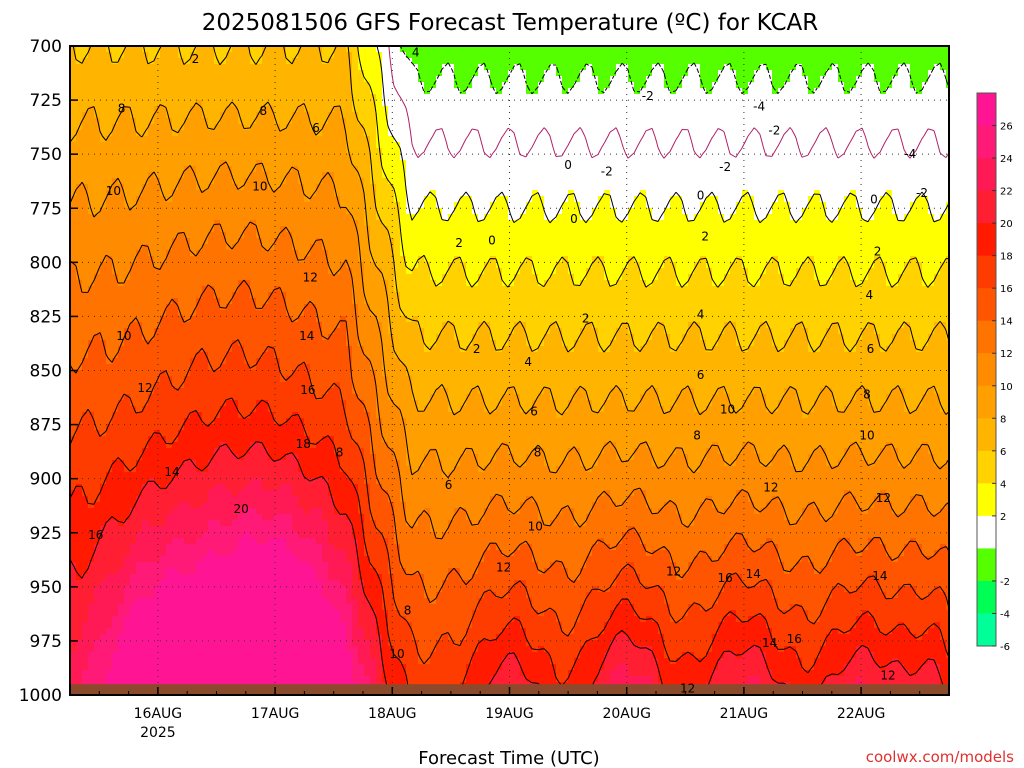  What do you see at coordinates (46, 642) in the screenshot?
I see `y-tick-label: 975` at bounding box center [46, 642].